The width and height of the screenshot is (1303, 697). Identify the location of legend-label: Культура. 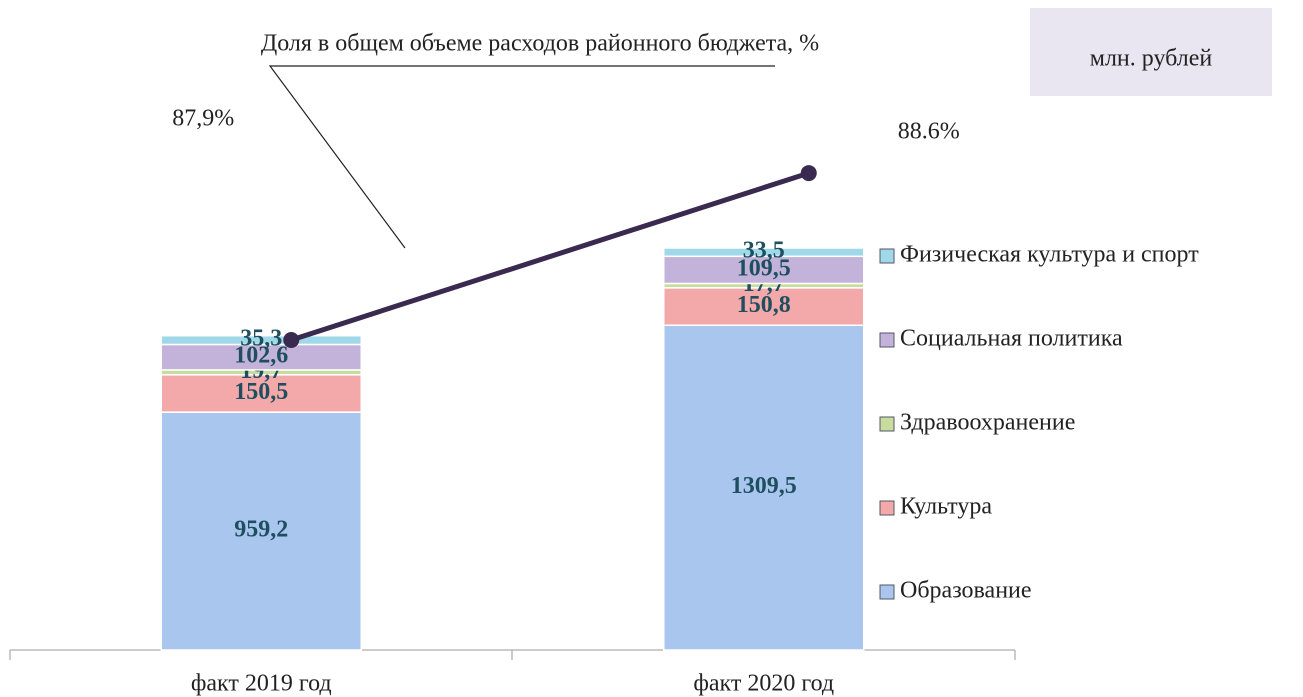
(946, 507).